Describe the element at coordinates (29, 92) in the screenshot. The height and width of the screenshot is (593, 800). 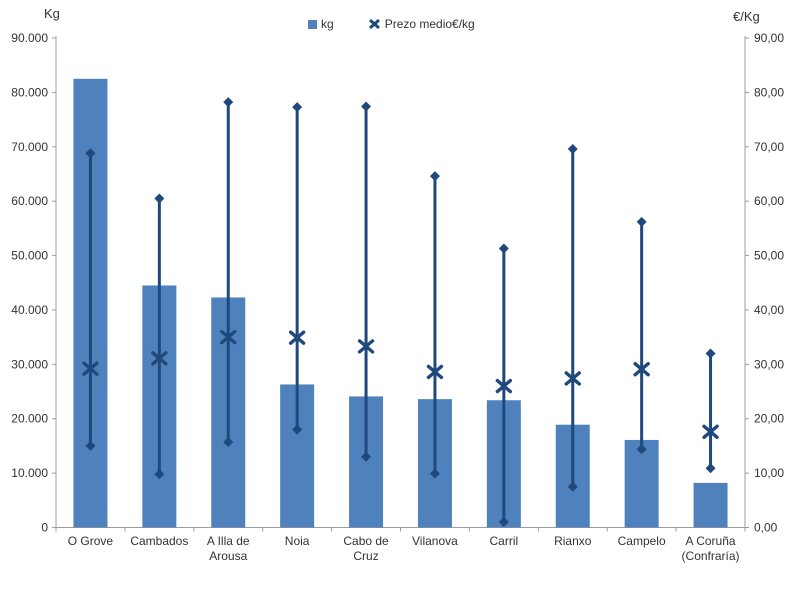
I see `left-axis-tick-label: 80.000` at that location.